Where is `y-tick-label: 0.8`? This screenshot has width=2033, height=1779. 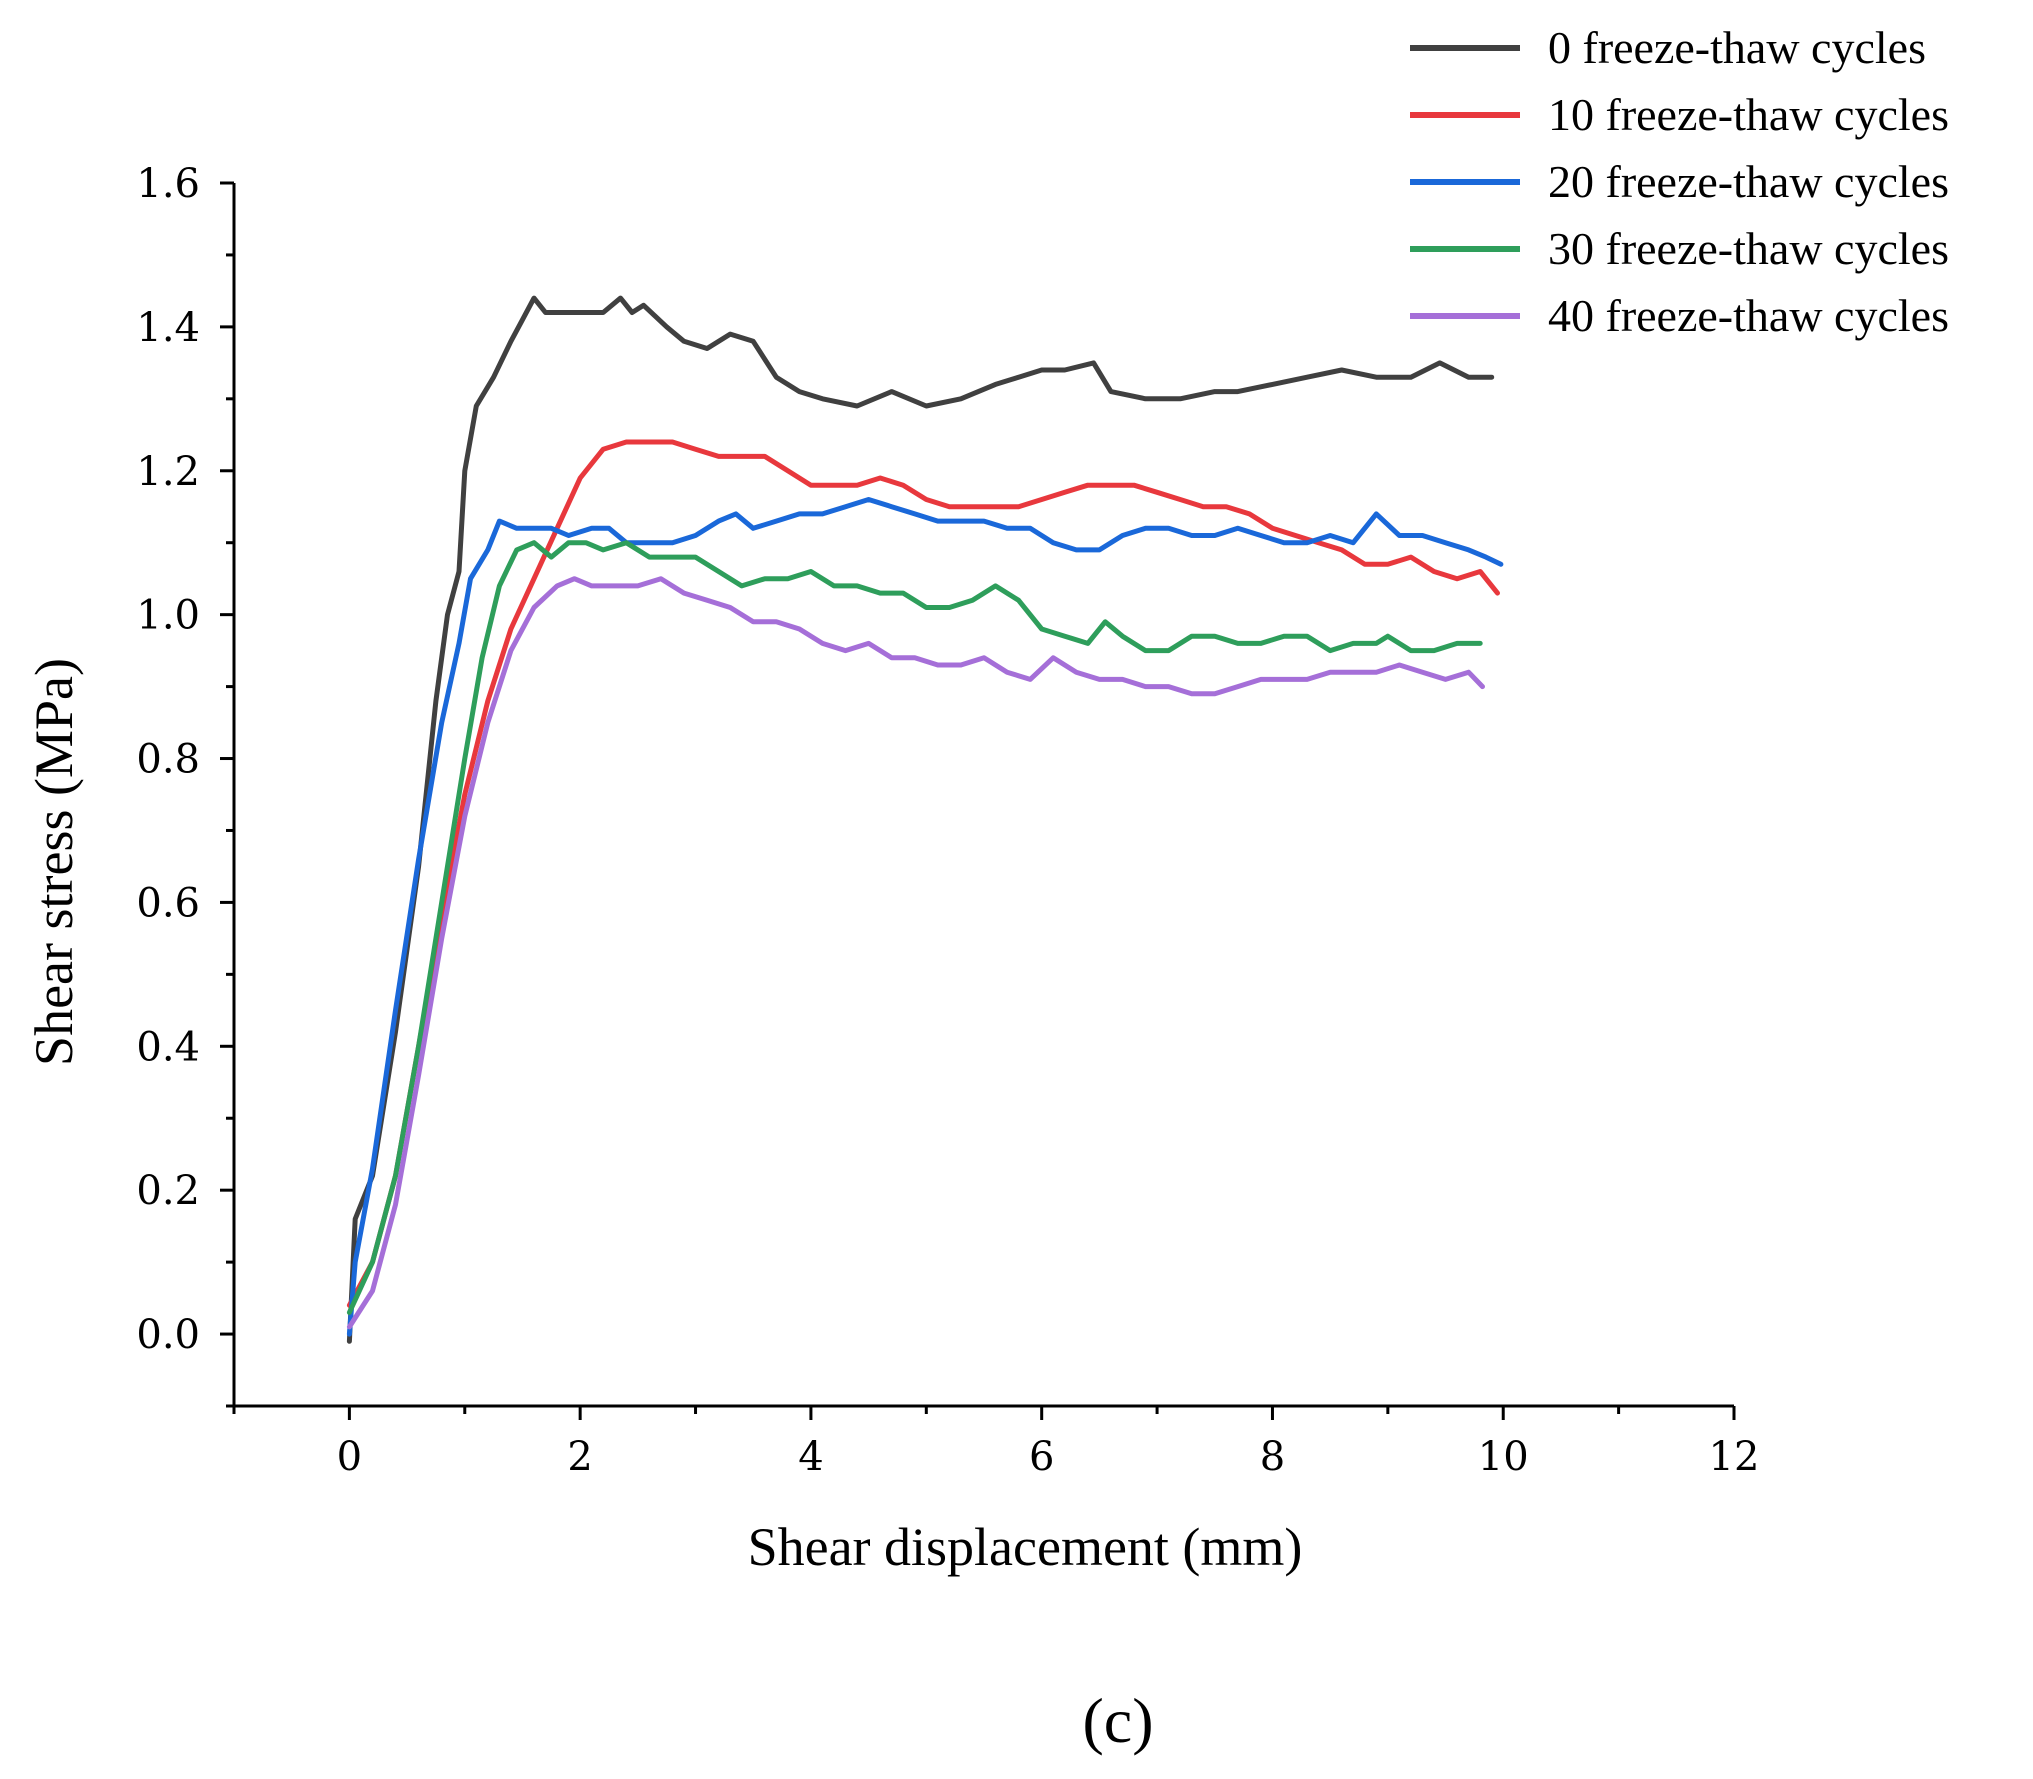
y-tick-label: 0.8 is located at coordinates (168, 760).